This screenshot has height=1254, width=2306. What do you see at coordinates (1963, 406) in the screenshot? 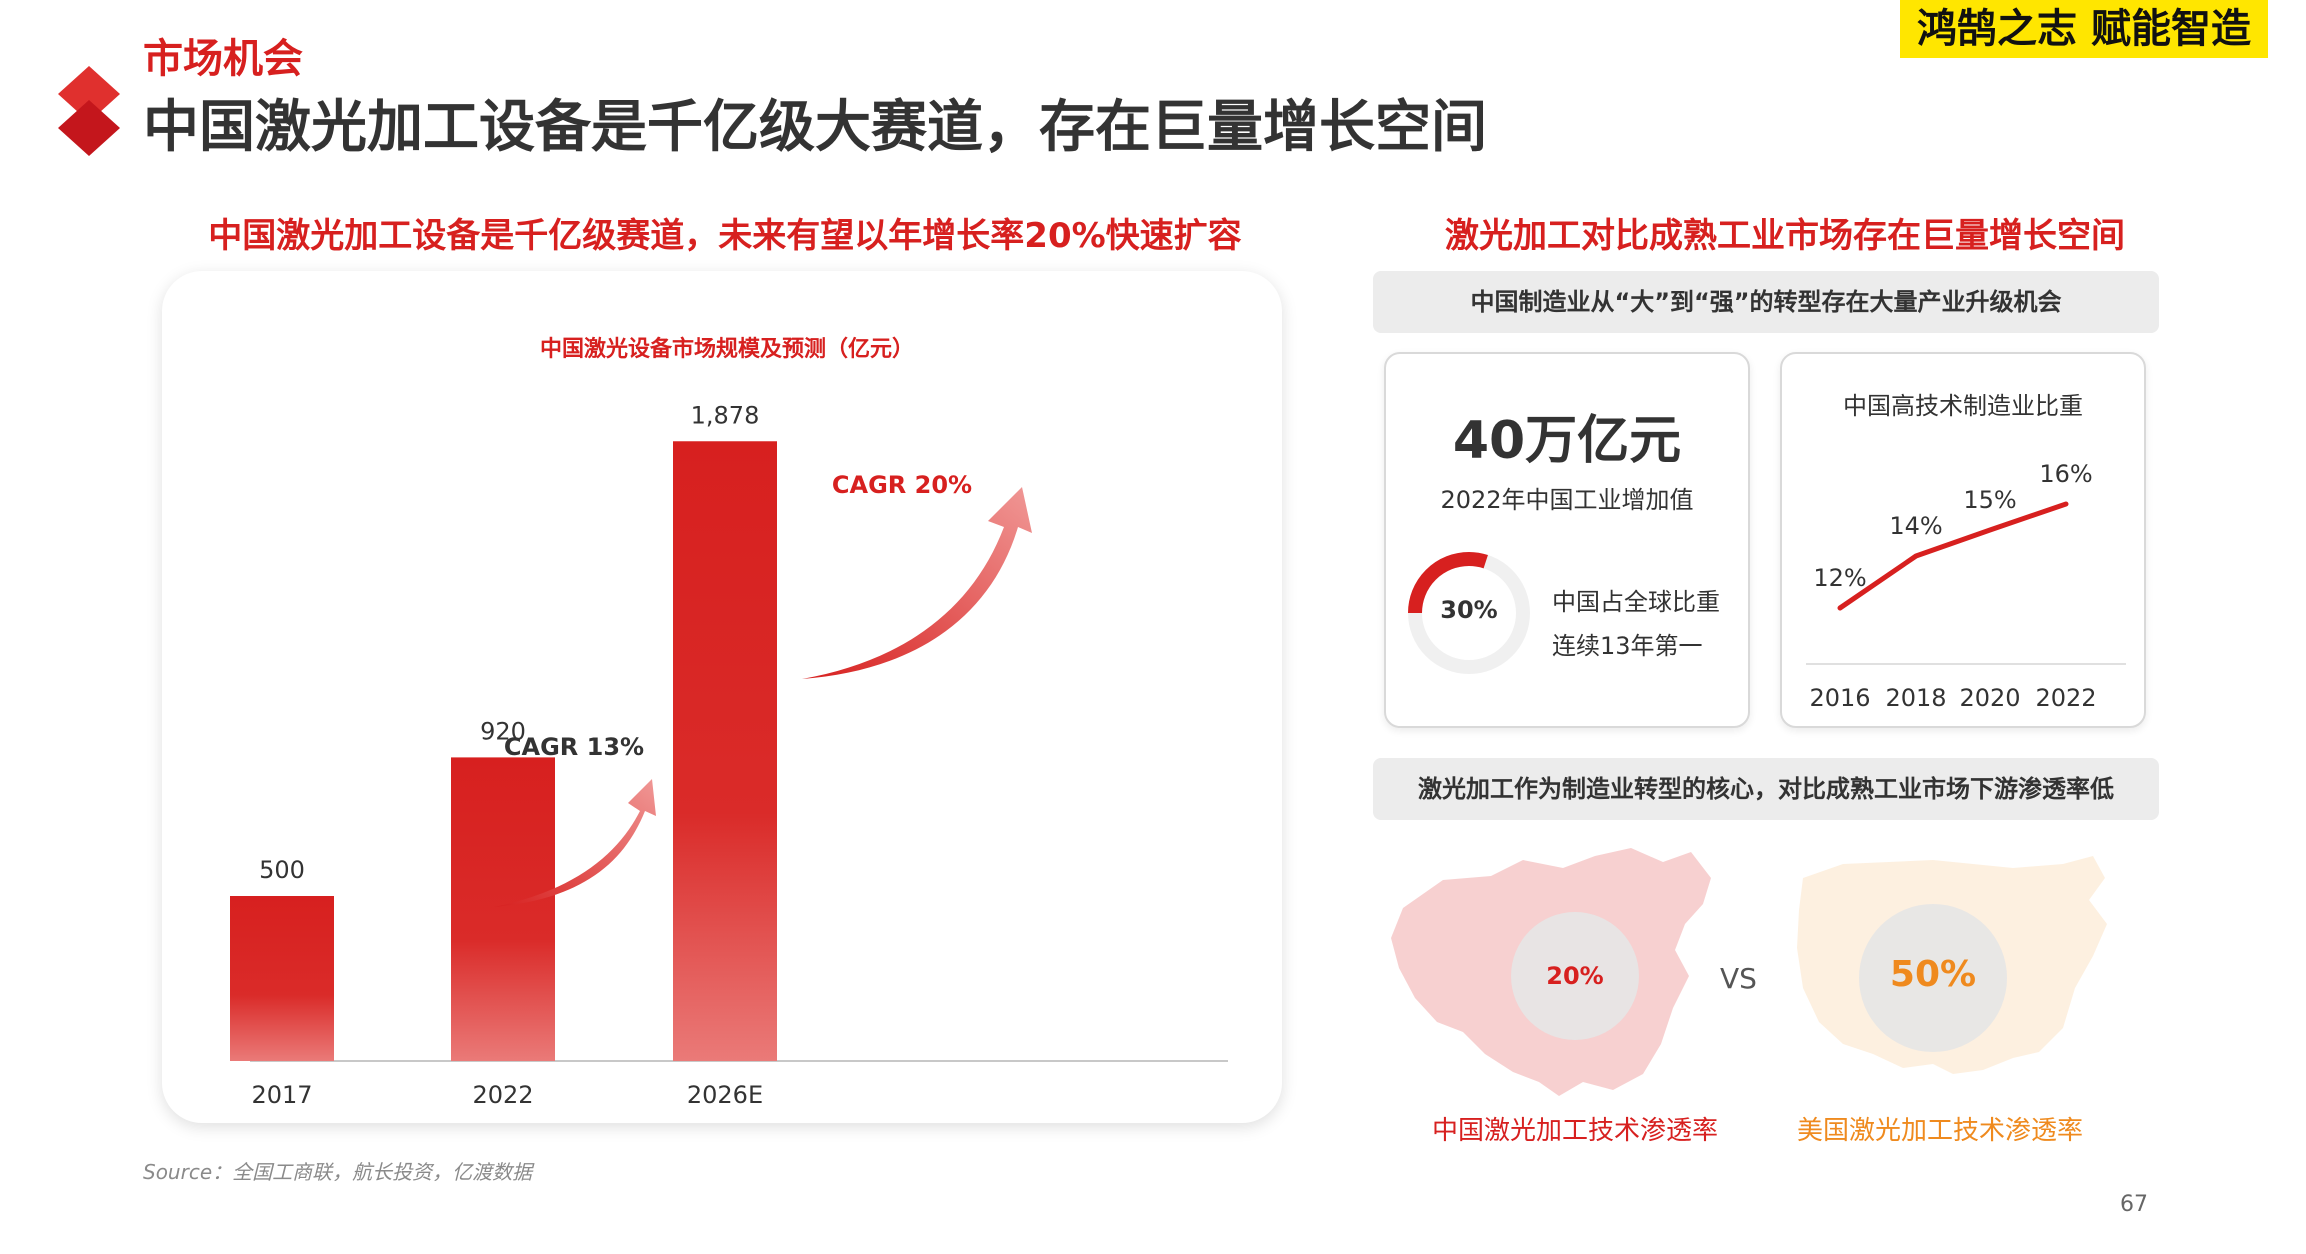
I see `line-chart-title: 中国高技术制造业比重` at bounding box center [1963, 406].